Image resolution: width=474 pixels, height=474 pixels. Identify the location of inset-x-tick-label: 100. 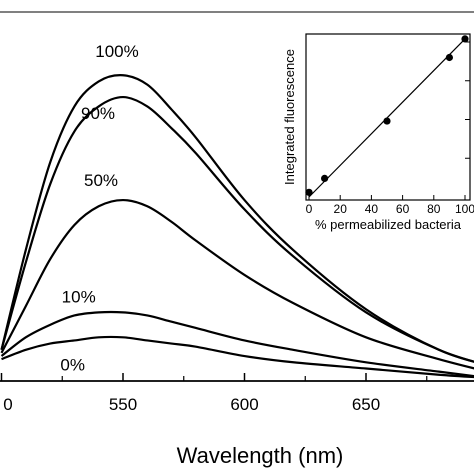
(464, 209).